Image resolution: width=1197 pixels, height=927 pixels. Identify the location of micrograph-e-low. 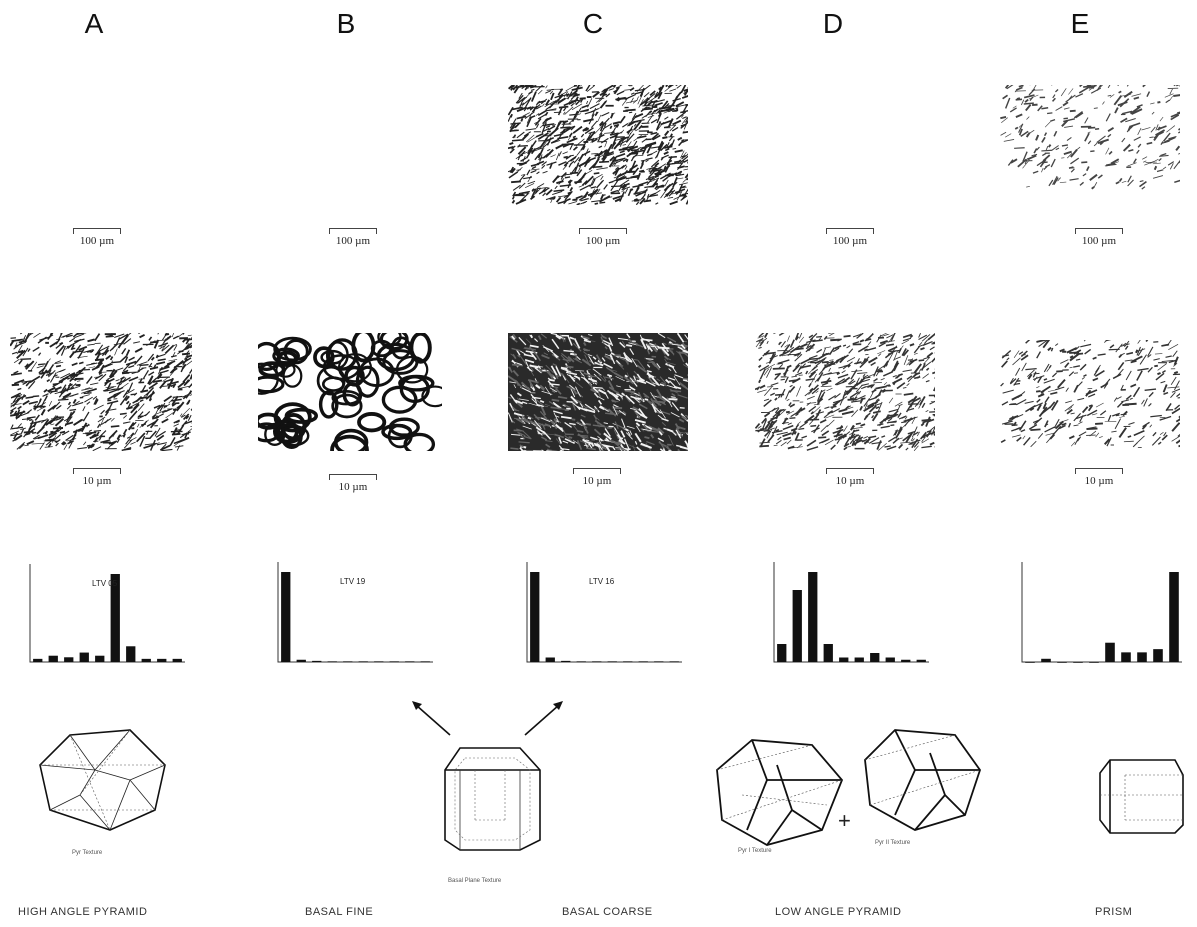
(1090, 137).